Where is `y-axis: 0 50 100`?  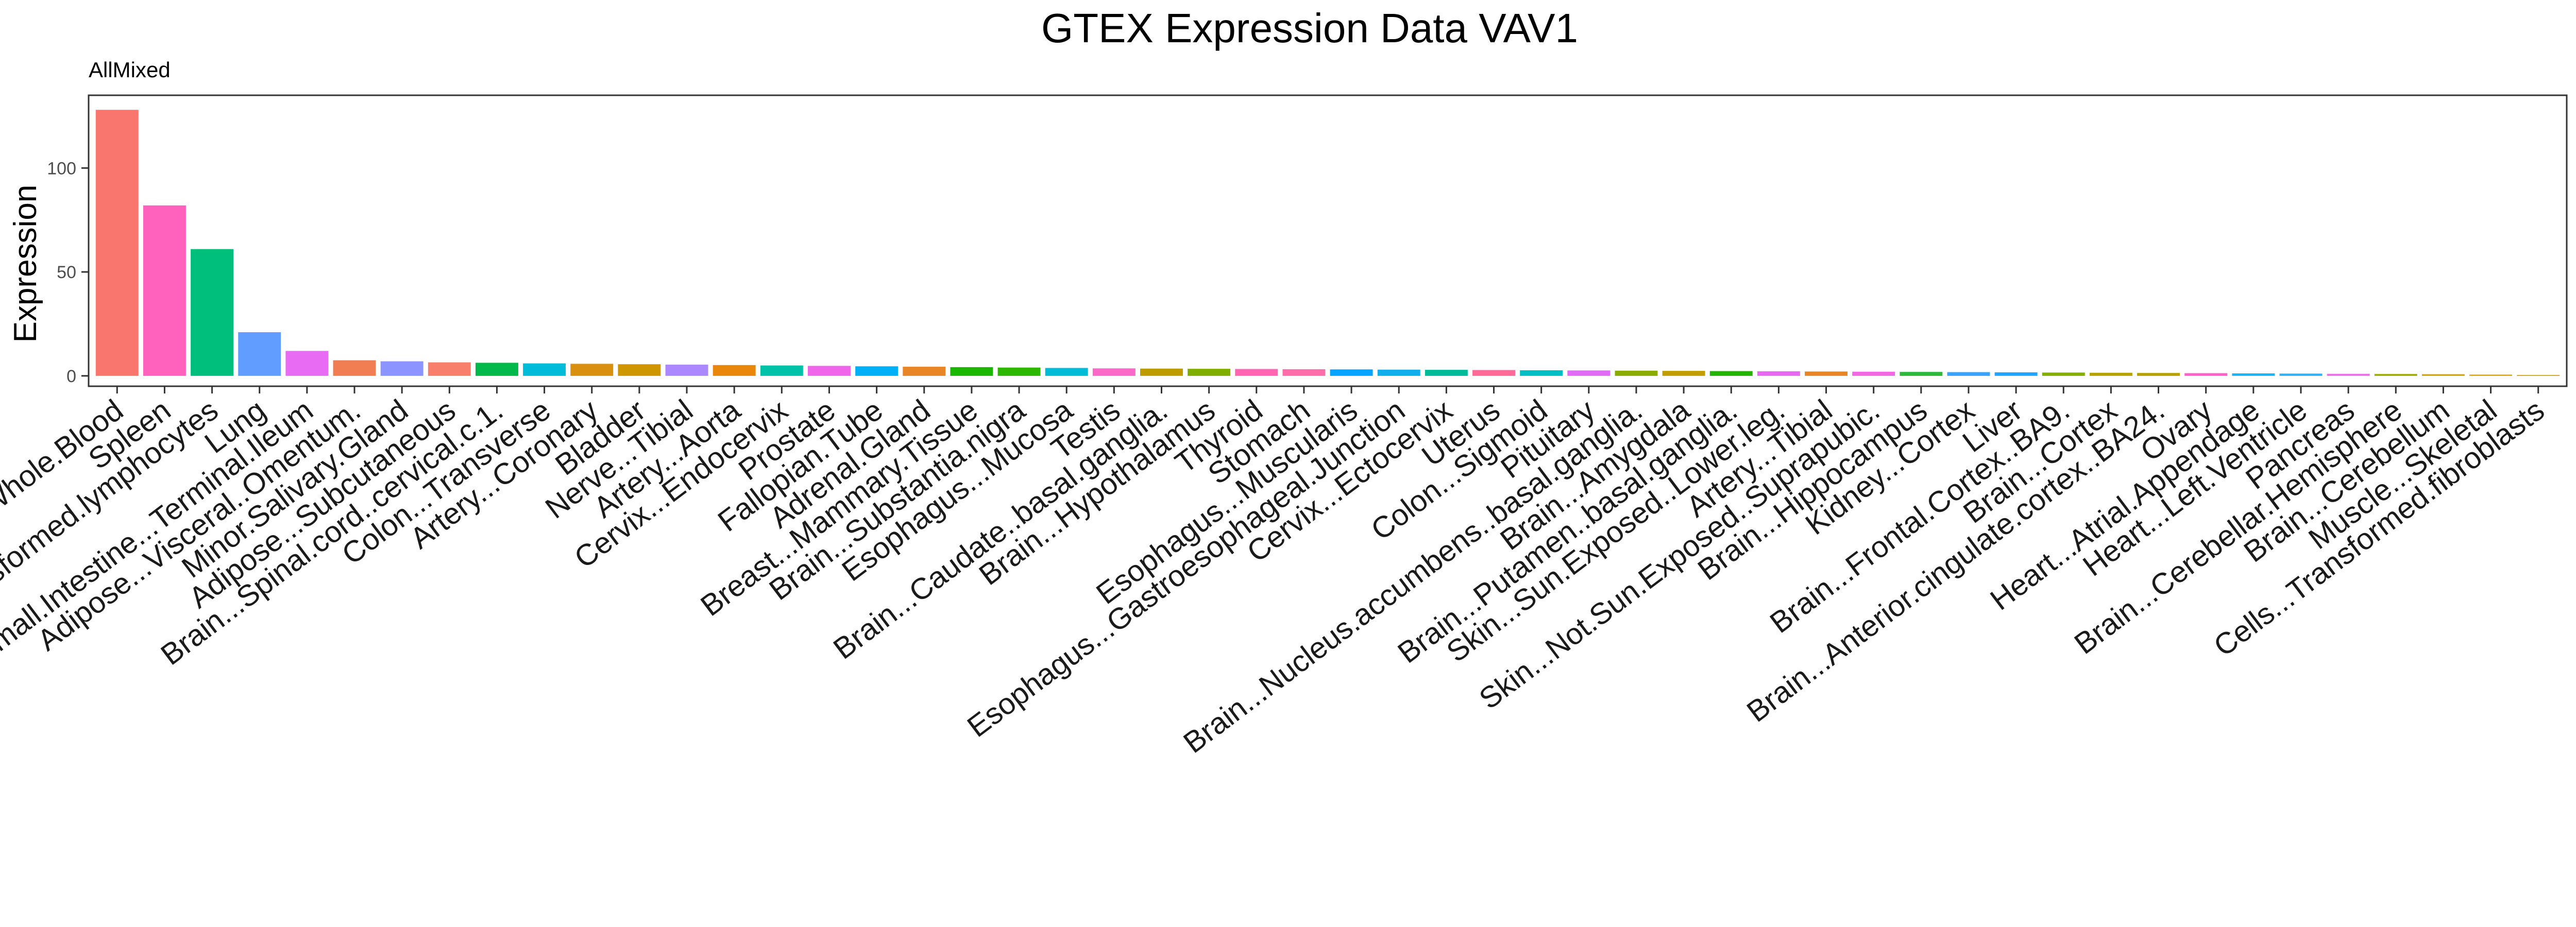 y-axis: 0 50 100 is located at coordinates (68, 273).